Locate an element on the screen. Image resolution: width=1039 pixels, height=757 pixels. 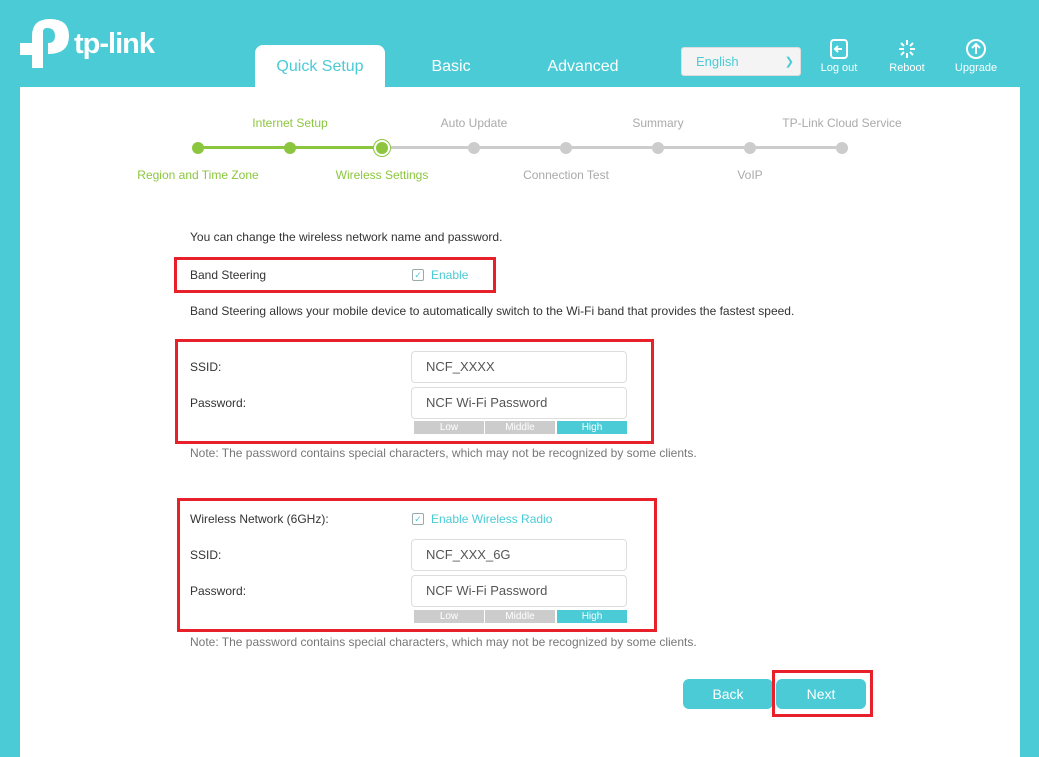
band-steering-label: Band Steering is located at coordinates (228, 275).